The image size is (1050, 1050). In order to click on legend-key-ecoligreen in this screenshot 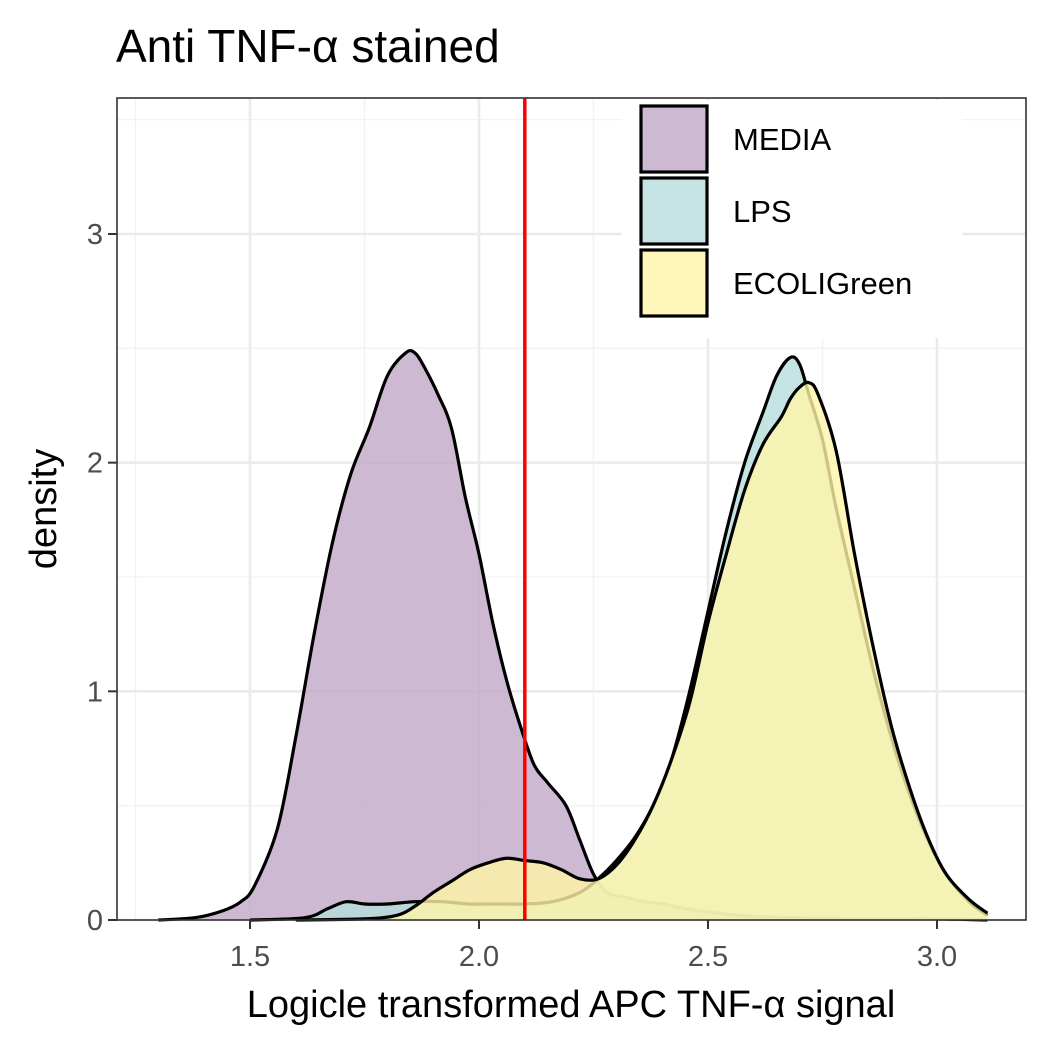, I will do `click(674, 283)`.